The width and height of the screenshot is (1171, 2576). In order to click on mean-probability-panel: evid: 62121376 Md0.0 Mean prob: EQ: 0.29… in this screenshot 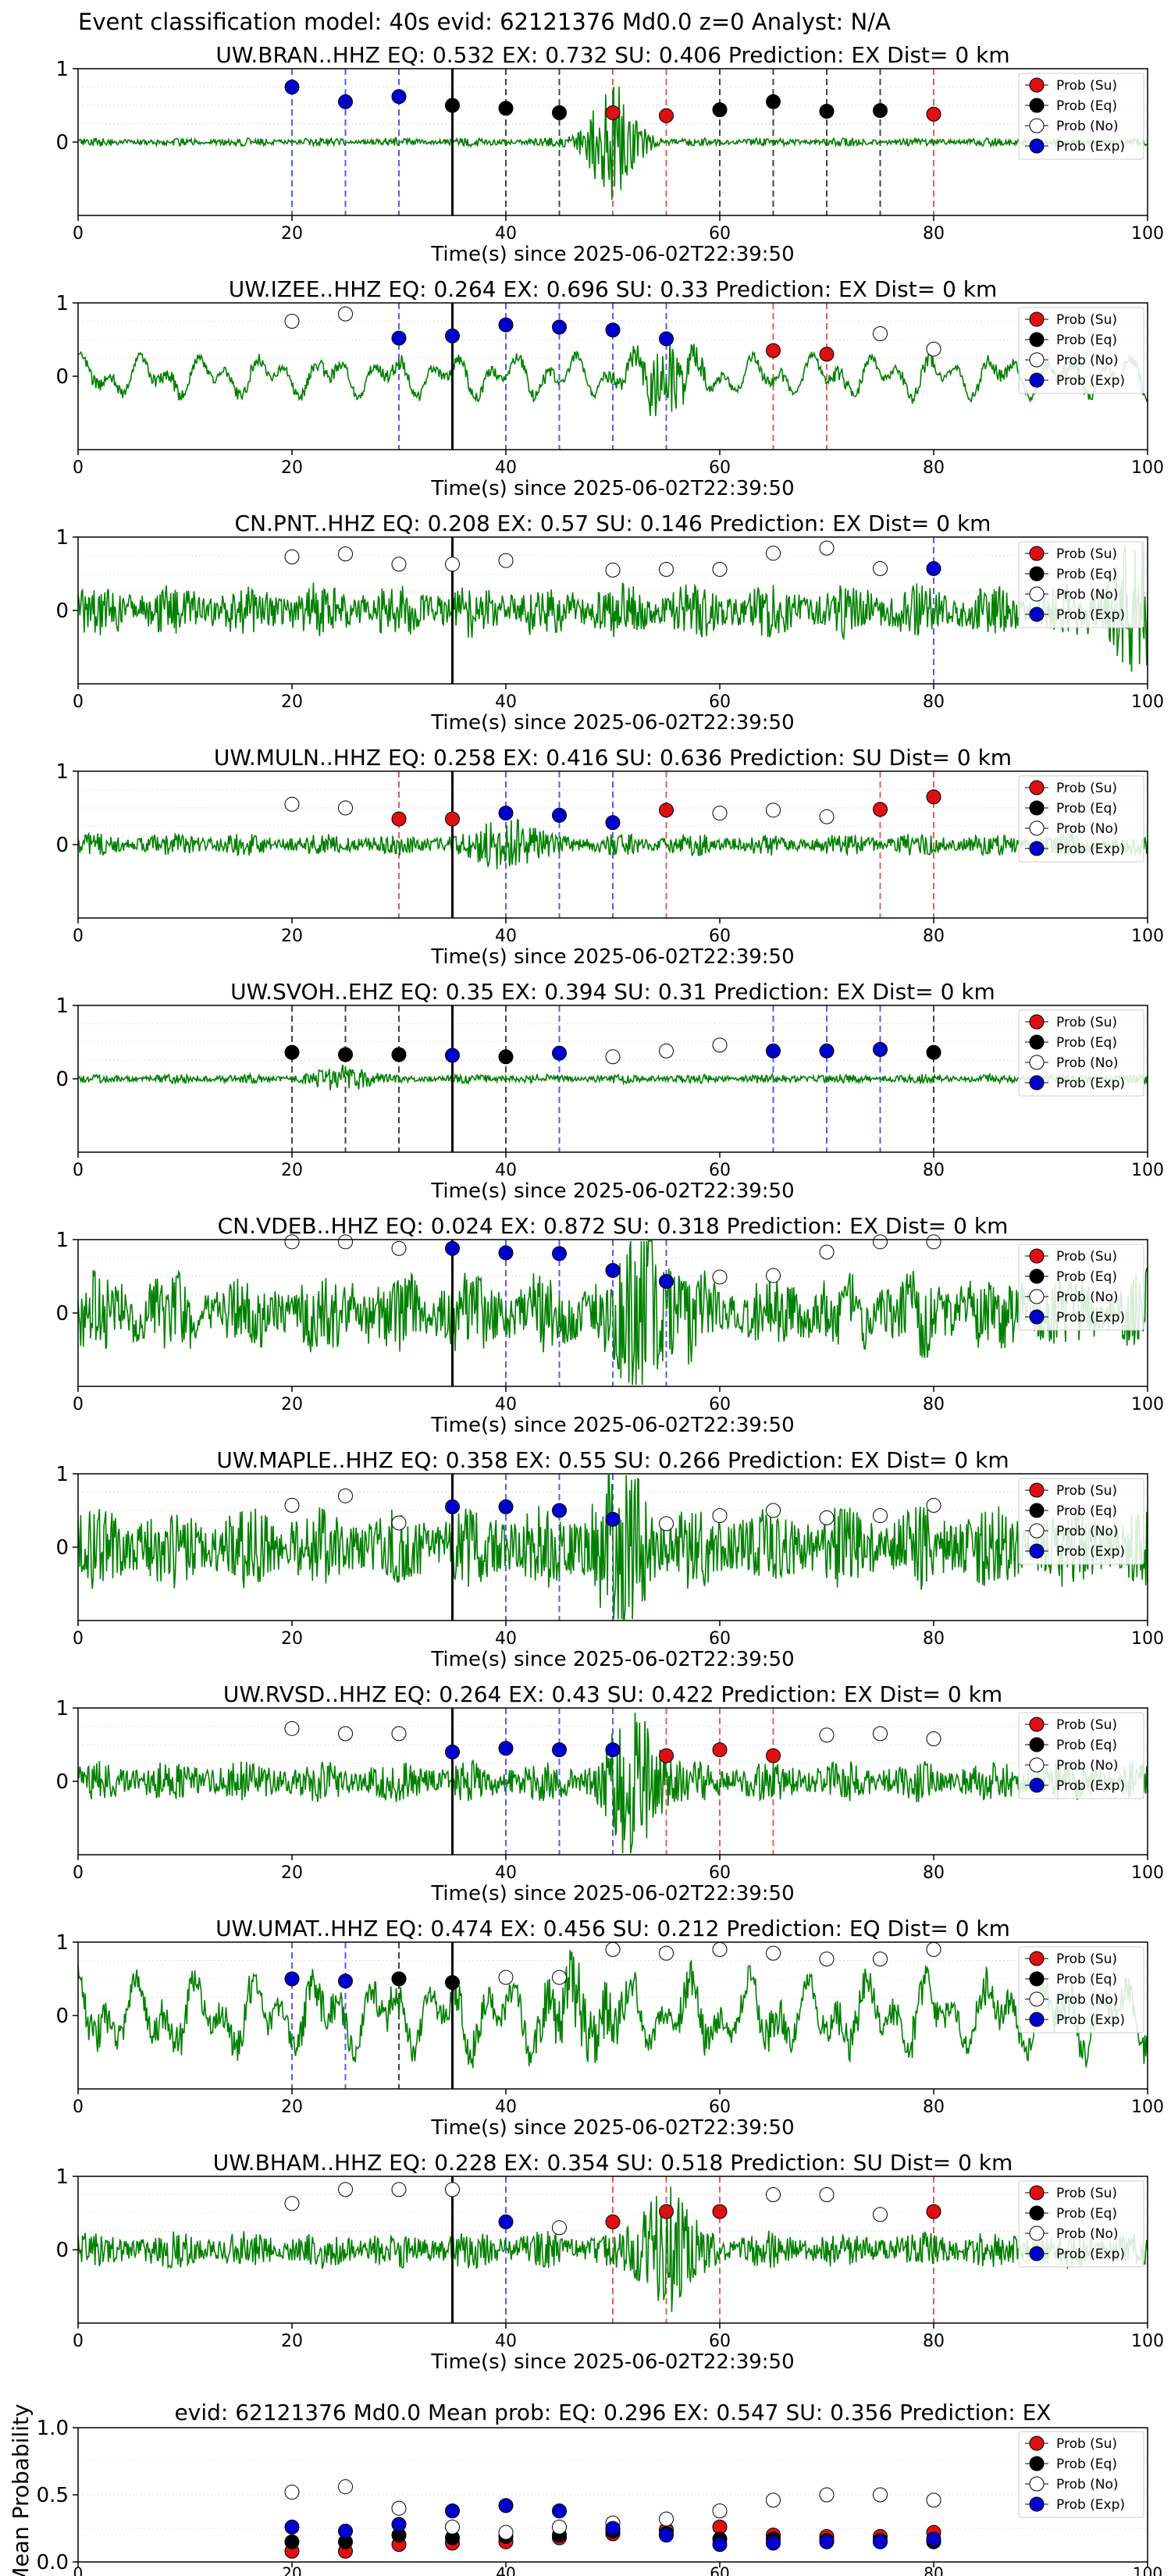, I will do `click(585, 2488)`.